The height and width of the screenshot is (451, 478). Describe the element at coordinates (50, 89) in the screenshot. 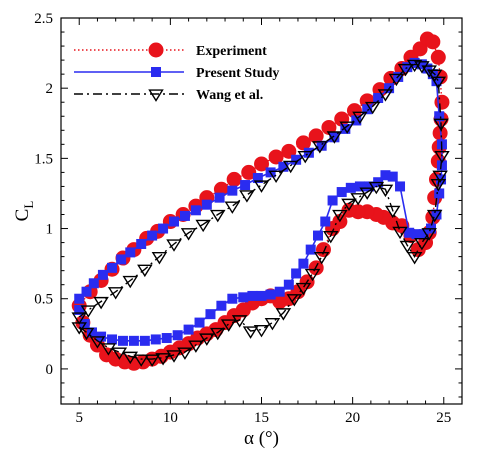

I see `y-tick-label: 2` at that location.